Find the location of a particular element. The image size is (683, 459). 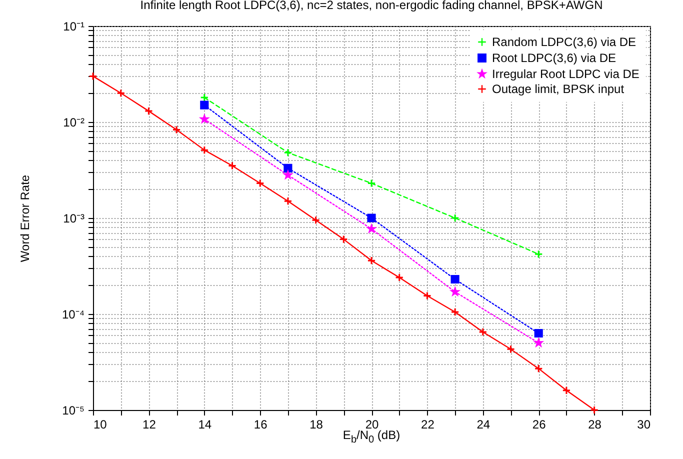

x-tick-label: 28 is located at coordinates (595, 425).